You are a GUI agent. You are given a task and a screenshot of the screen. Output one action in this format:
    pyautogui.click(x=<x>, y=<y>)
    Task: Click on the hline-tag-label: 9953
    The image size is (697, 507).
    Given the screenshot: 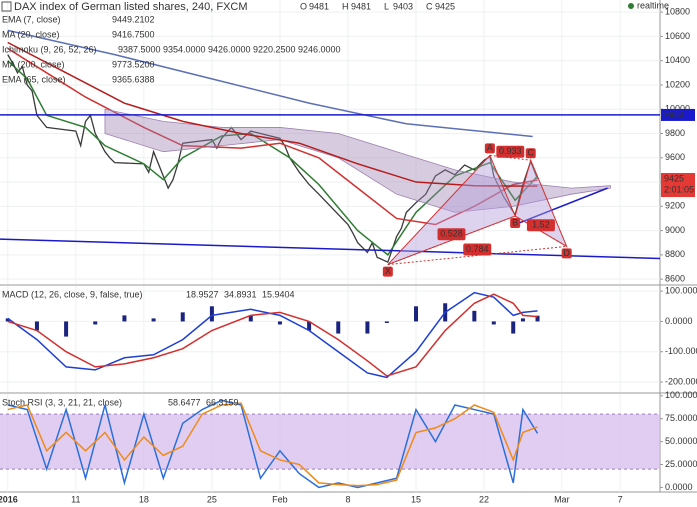 What is the action you would take?
    pyautogui.click(x=674, y=114)
    